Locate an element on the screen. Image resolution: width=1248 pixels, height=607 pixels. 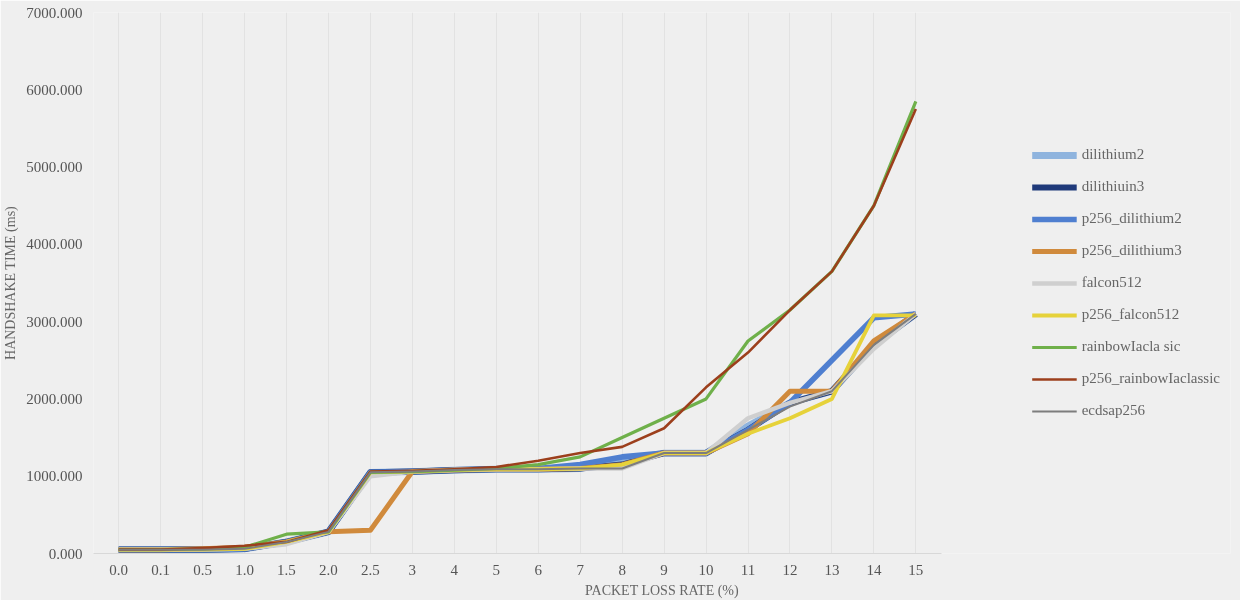
x-tick-label: 5 is located at coordinates (496, 569).